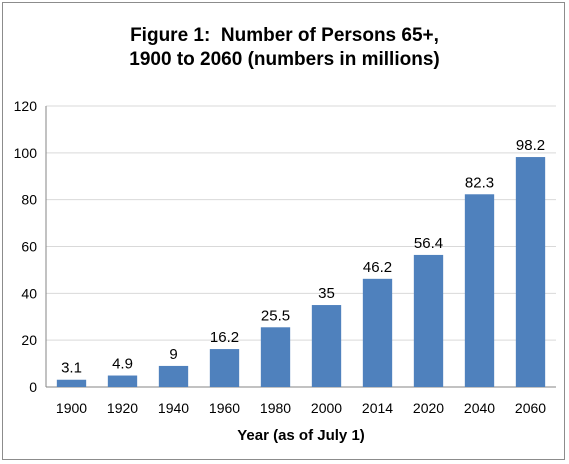 The height and width of the screenshot is (464, 569). Describe the element at coordinates (26, 153) in the screenshot. I see `y-tick-label: 100` at that location.